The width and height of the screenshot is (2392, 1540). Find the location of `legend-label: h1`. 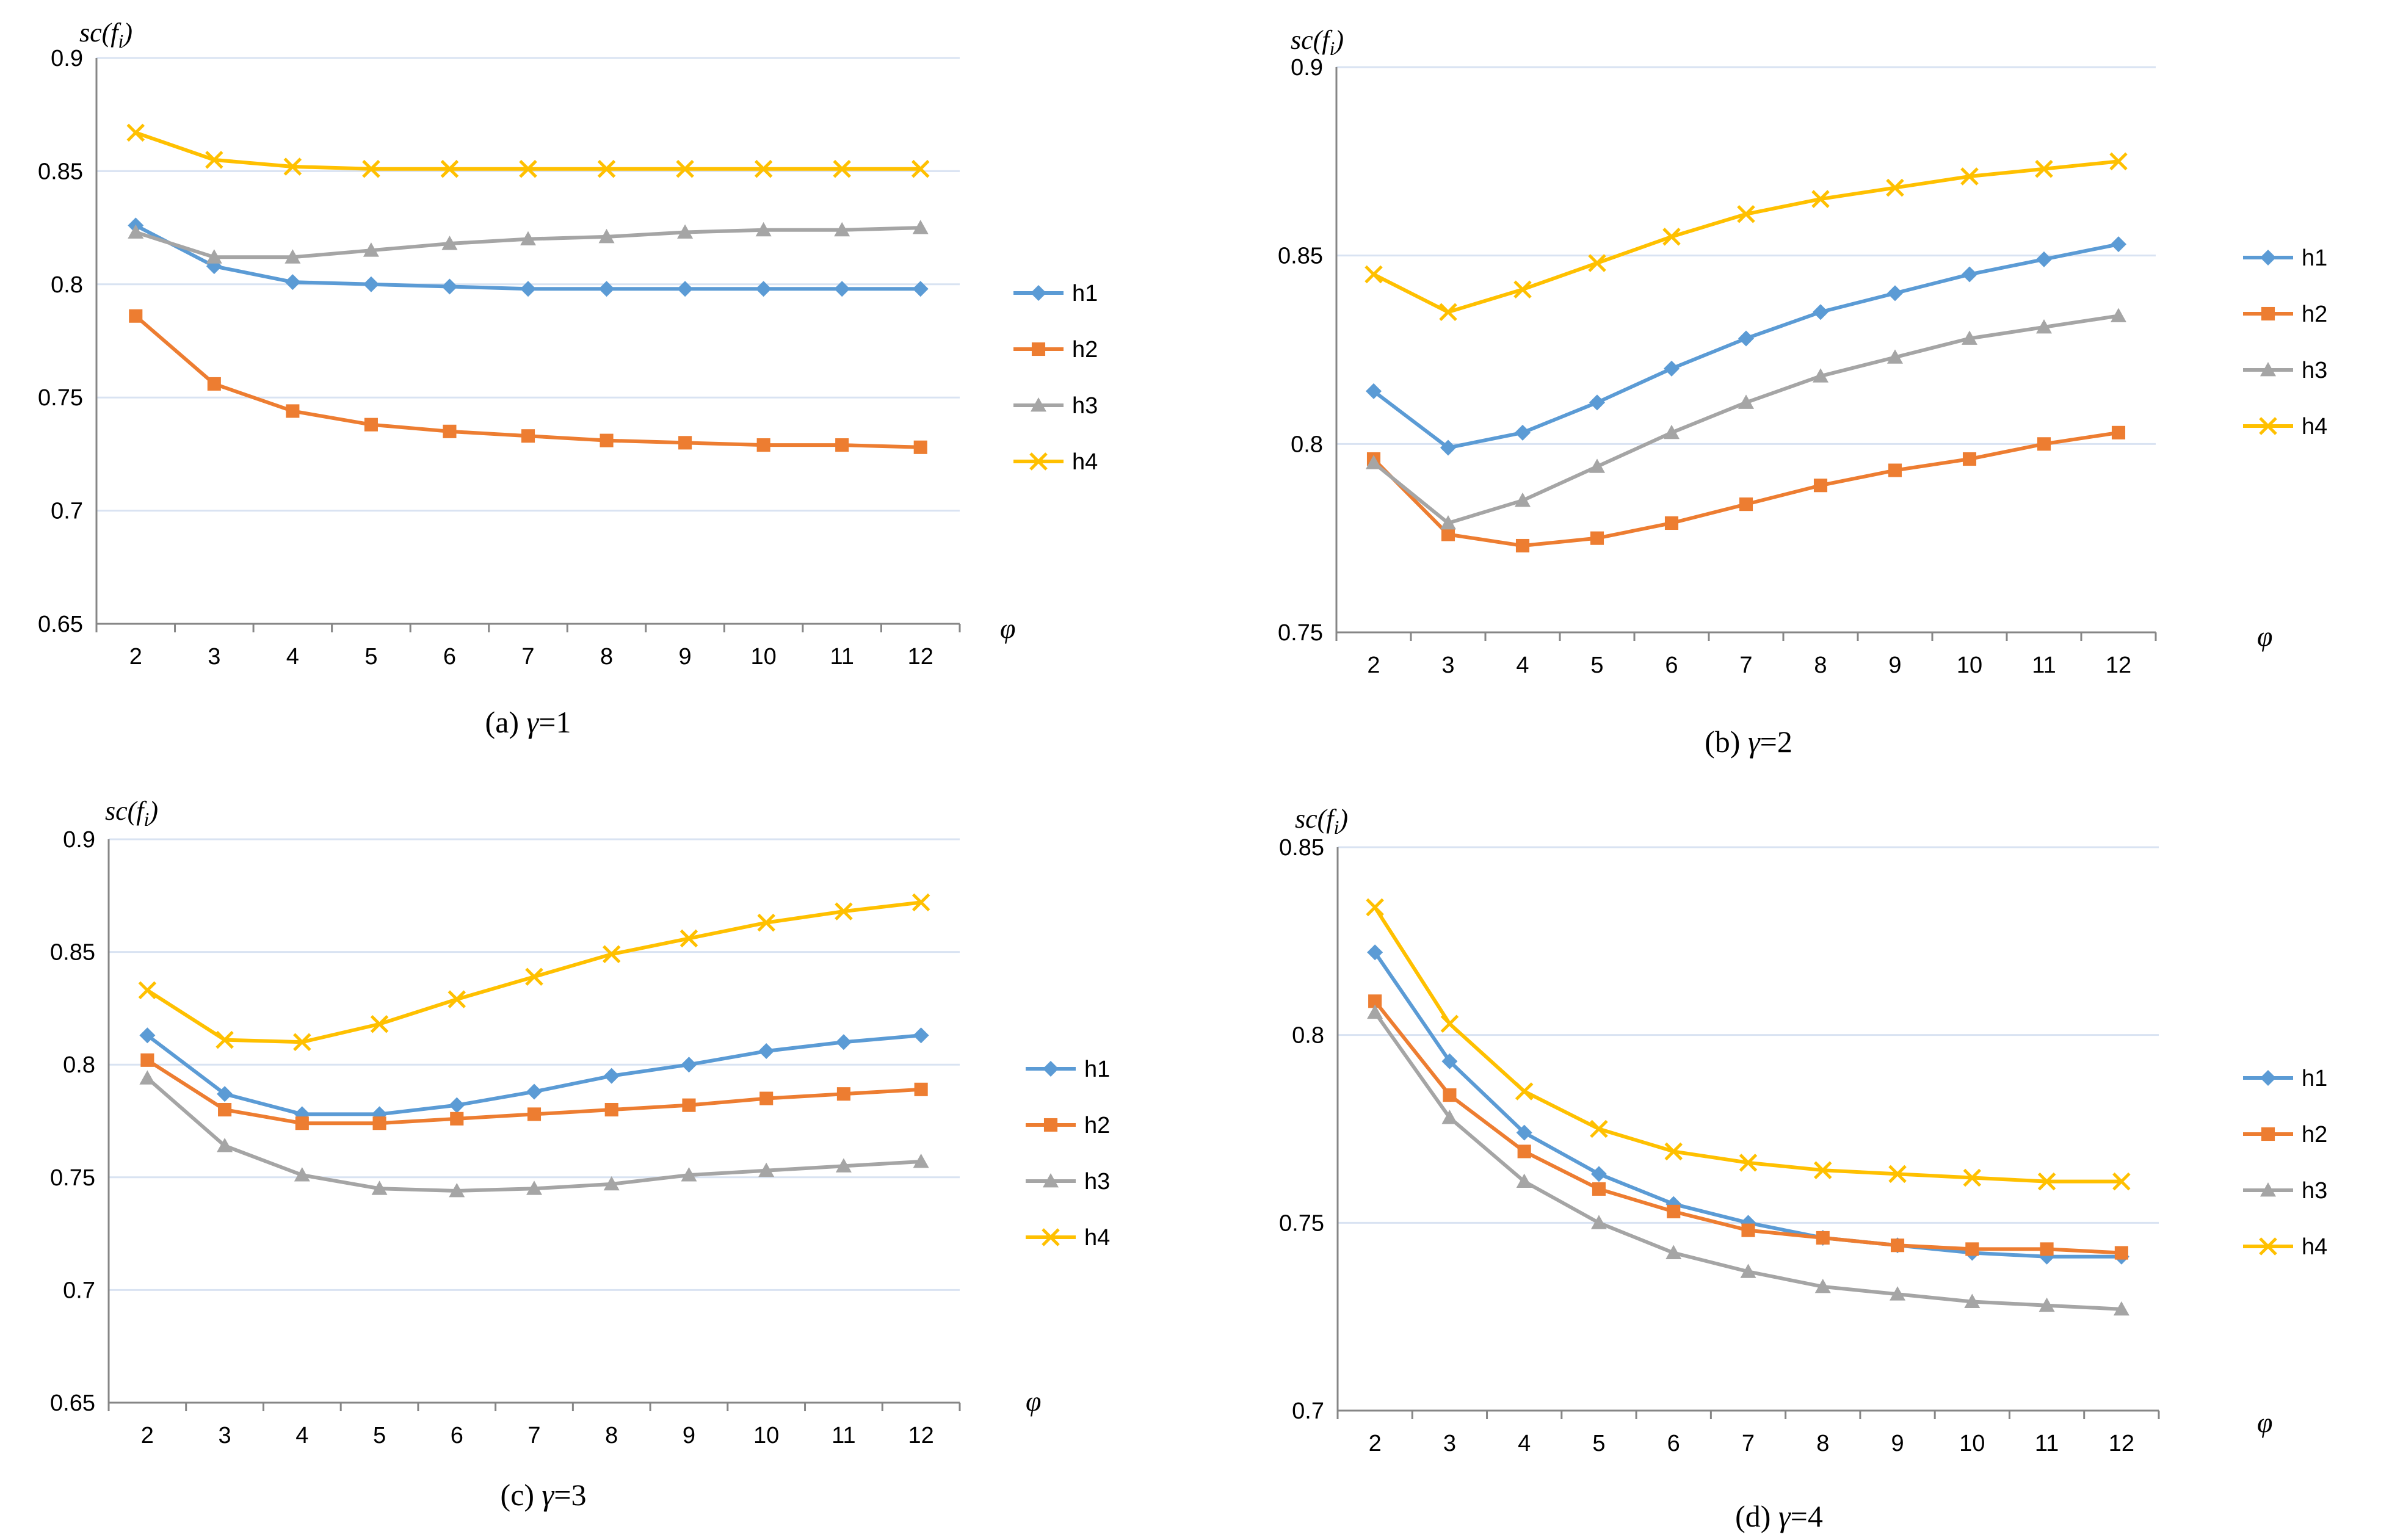

legend-label: h1 is located at coordinates (2314, 258).